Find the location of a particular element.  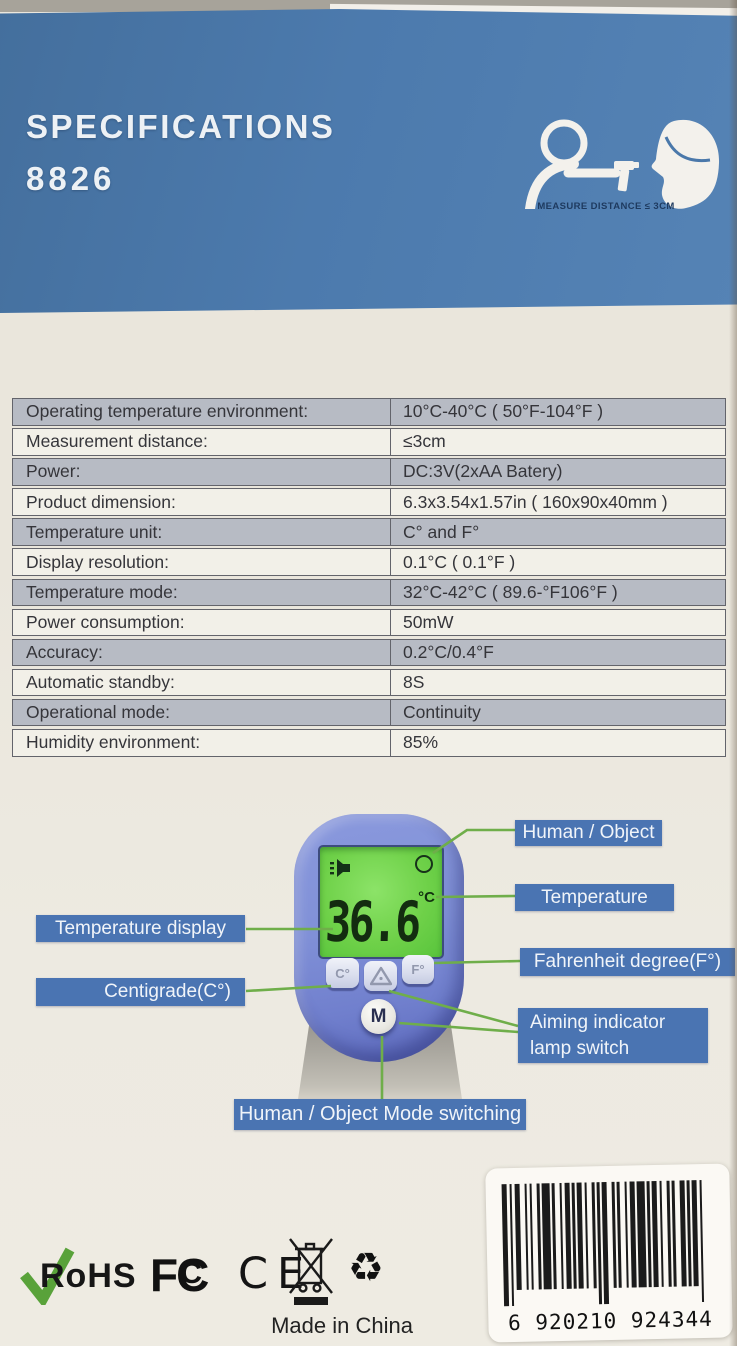

page-title: SPECIFICATIONS is located at coordinates (181, 126).